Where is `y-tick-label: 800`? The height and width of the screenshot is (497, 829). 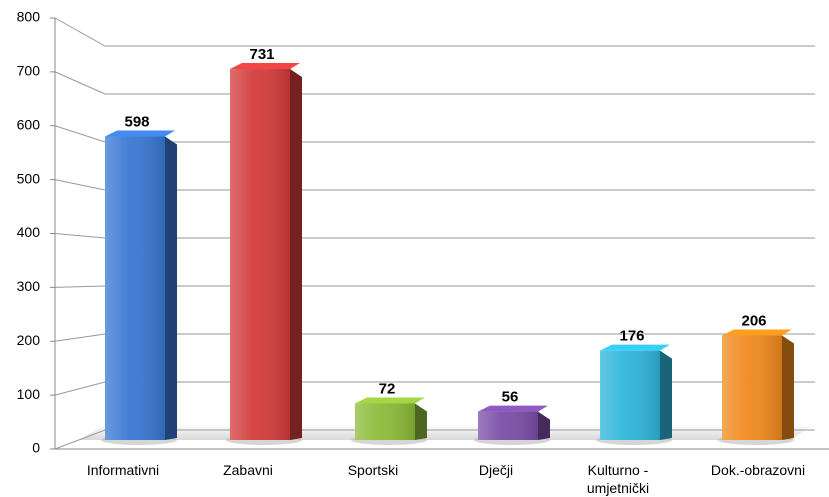 y-tick-label: 800 is located at coordinates (29, 17).